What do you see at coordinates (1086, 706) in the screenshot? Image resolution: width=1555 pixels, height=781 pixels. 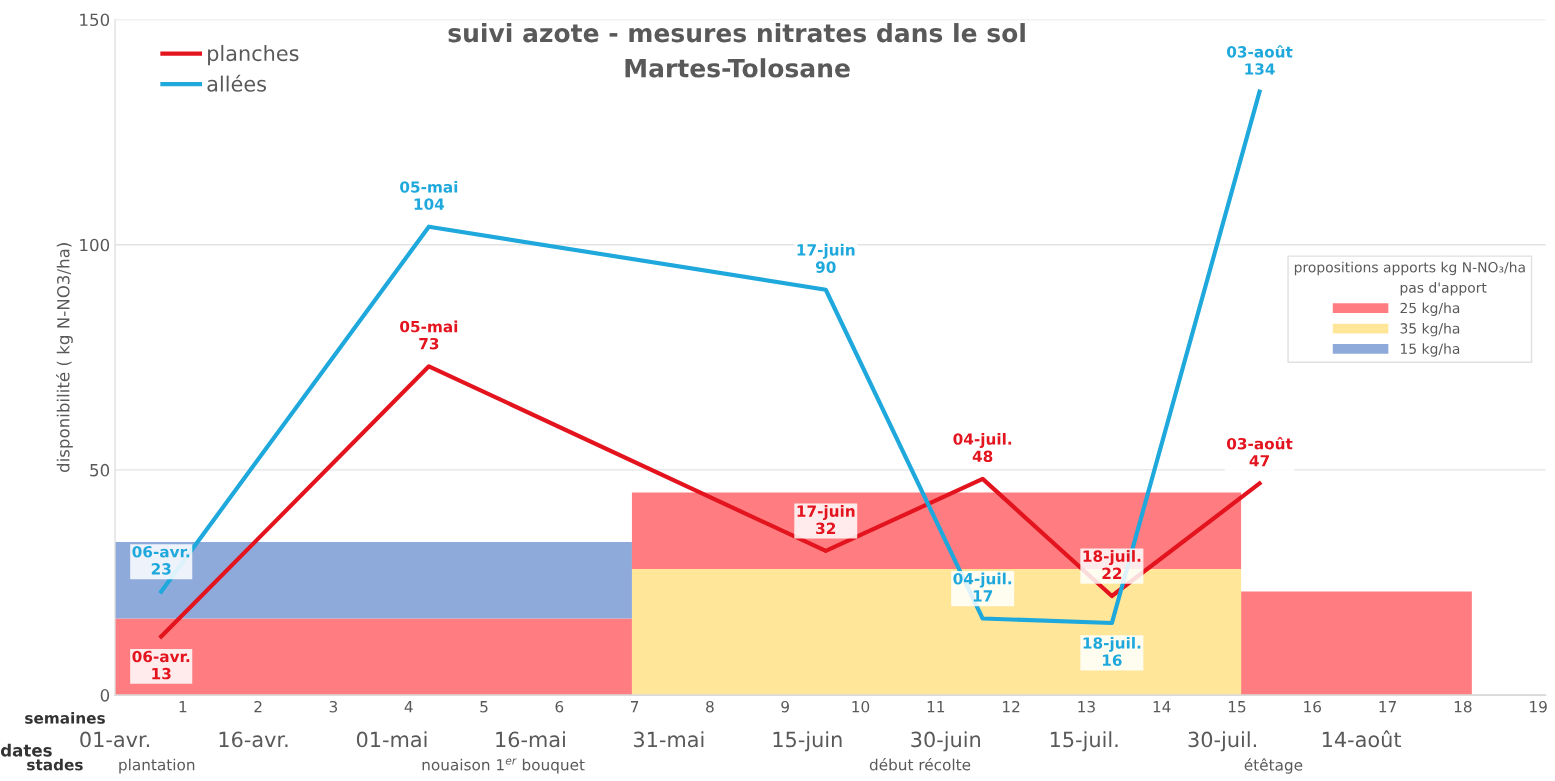 I see `x2-tick-label: 13` at bounding box center [1086, 706].